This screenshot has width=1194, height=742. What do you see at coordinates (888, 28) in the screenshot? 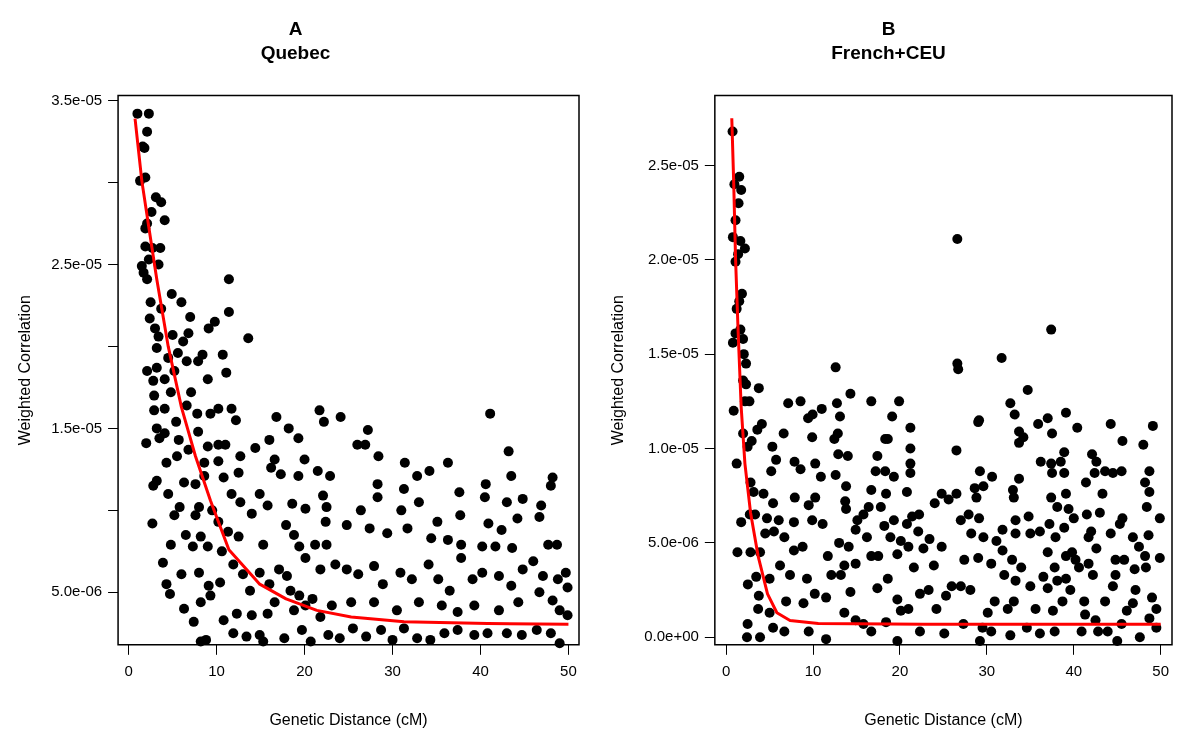
I see `chart-title: B` at bounding box center [888, 28].